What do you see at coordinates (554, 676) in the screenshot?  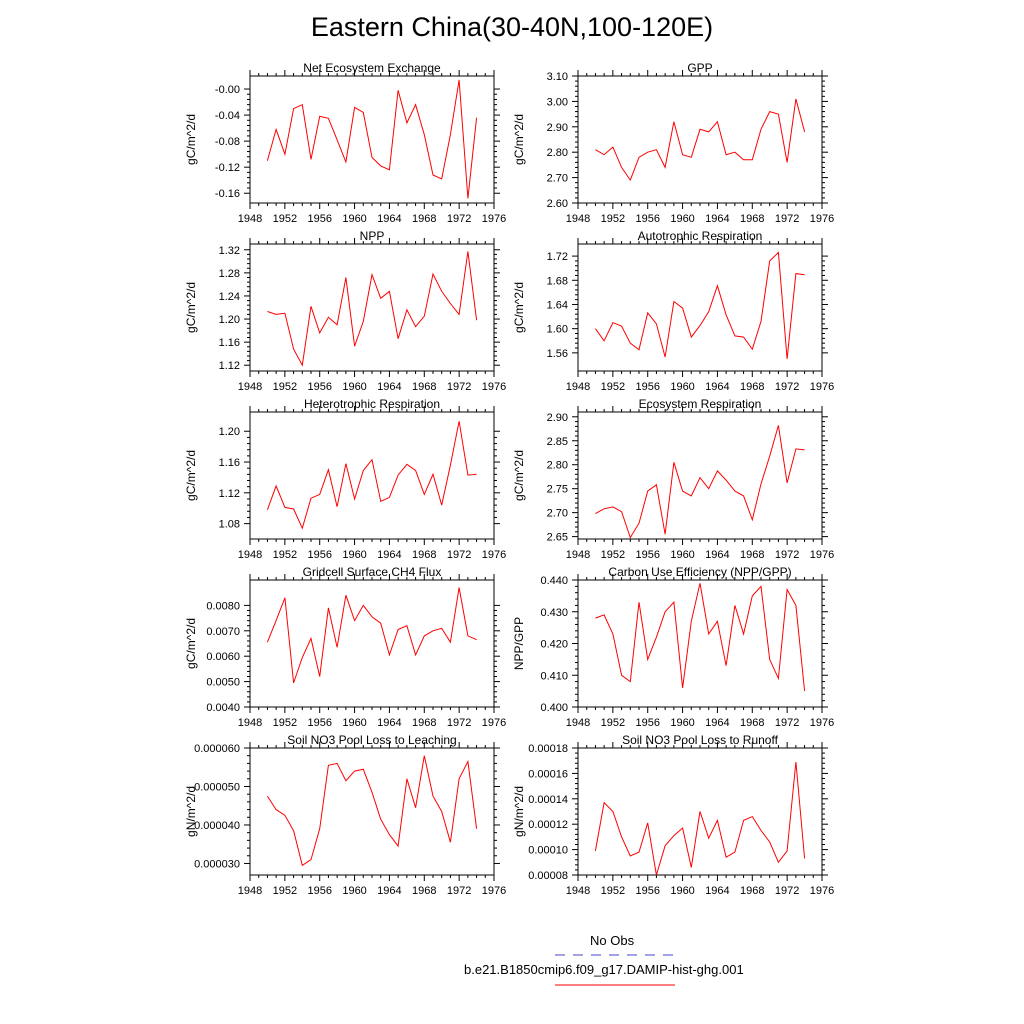 I see `y-tick-label: 0.410` at bounding box center [554, 676].